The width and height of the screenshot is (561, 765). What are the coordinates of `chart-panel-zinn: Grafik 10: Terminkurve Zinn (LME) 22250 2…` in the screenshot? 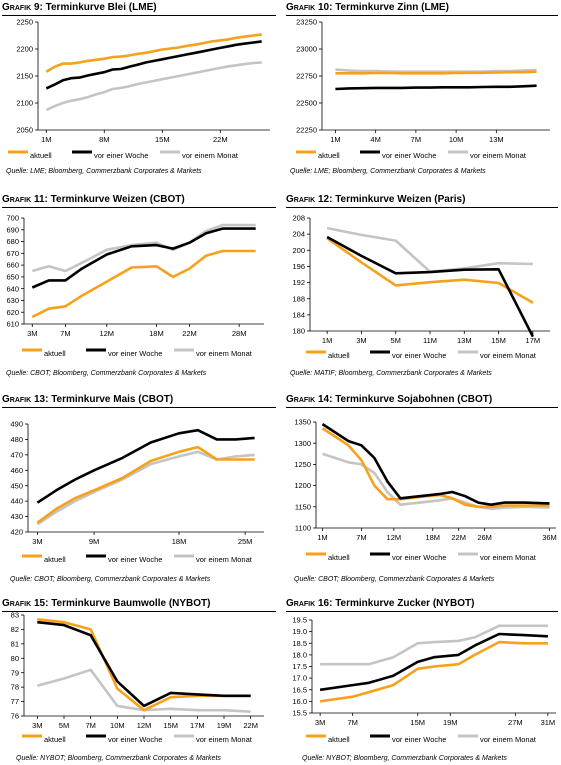 It's located at (423, 94).